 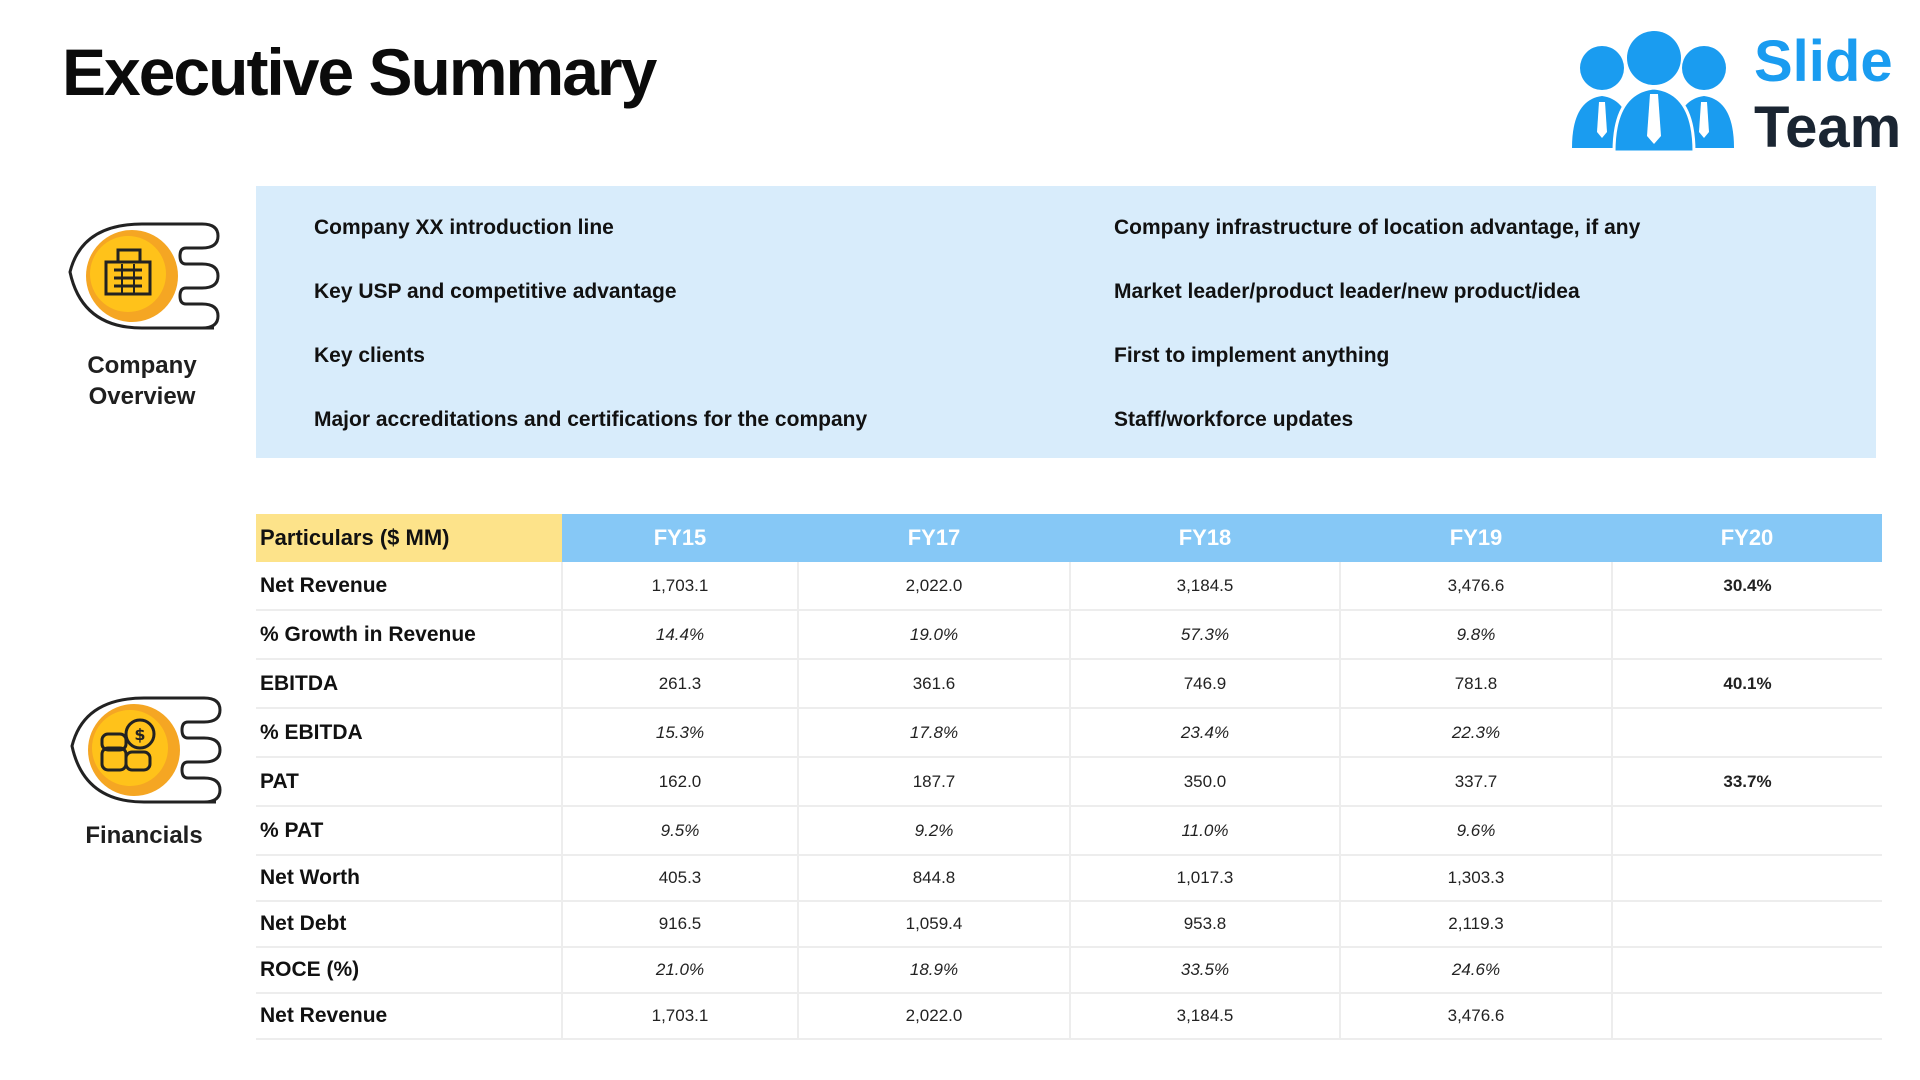 I want to click on overview-item: Key clients, so click(x=369, y=355).